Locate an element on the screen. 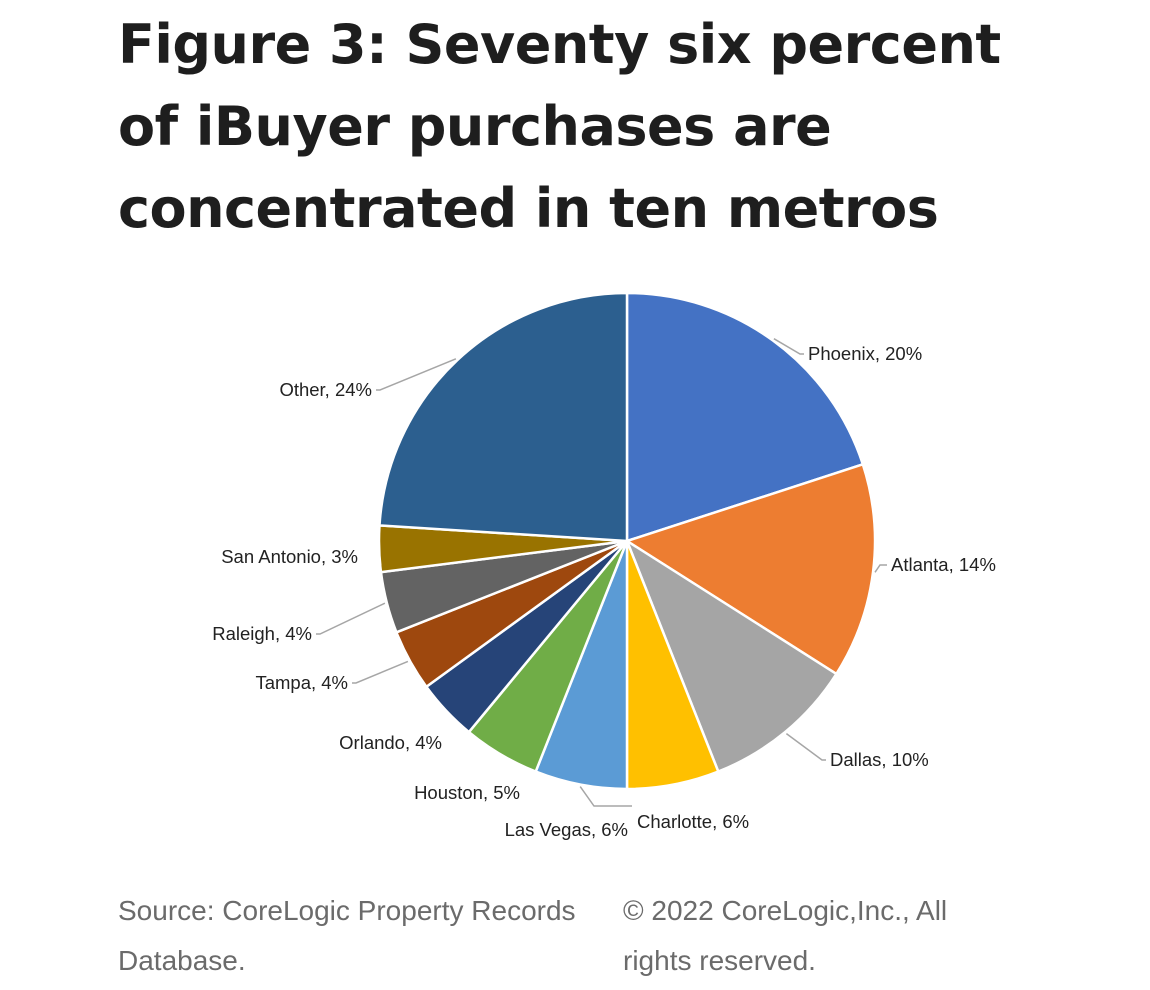 The width and height of the screenshot is (1150, 990). slice-label-orlando: Orlando, 4% is located at coordinates (390, 742).